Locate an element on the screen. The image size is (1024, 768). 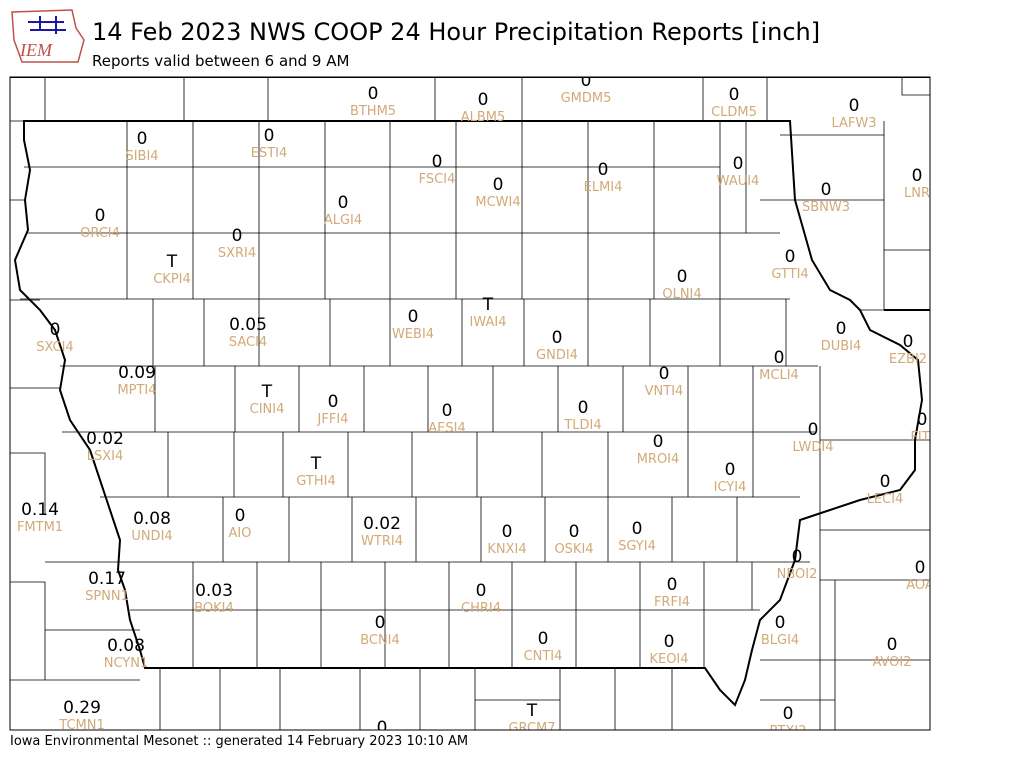
station-id: ALGI4 is located at coordinates (343, 220).